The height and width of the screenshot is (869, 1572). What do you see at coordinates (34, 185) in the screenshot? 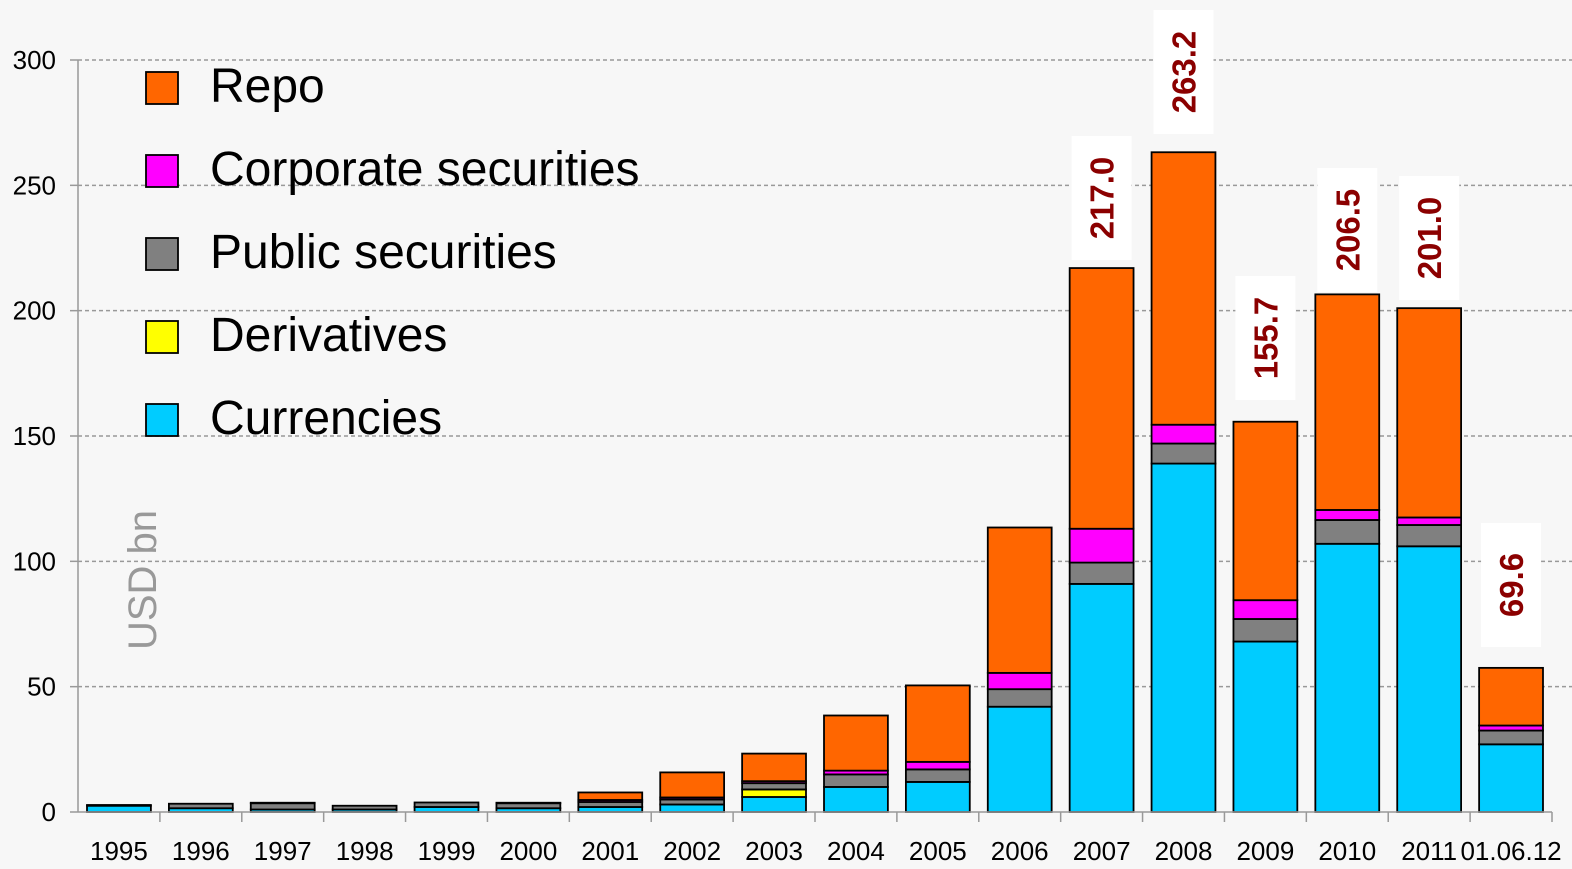
I see `y-tick-label: 250` at bounding box center [34, 185].